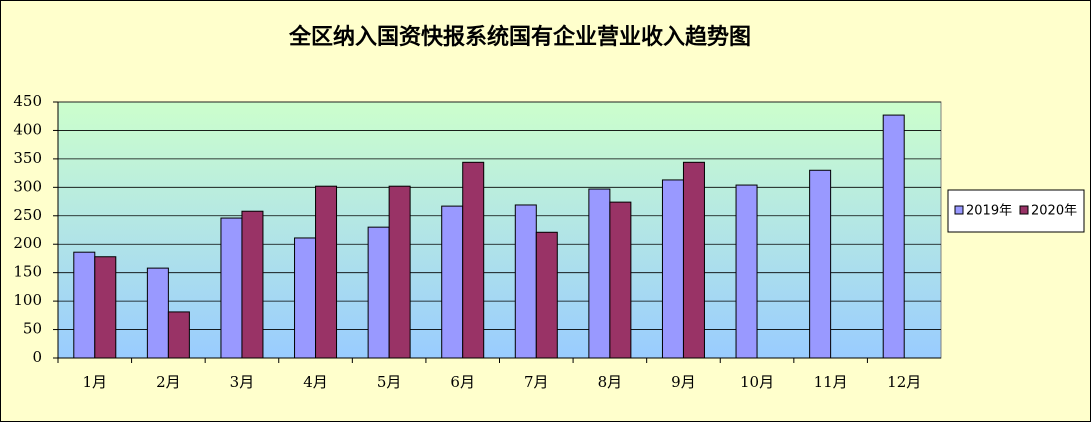  I want to click on y-tick-label: 100, so click(27, 300).